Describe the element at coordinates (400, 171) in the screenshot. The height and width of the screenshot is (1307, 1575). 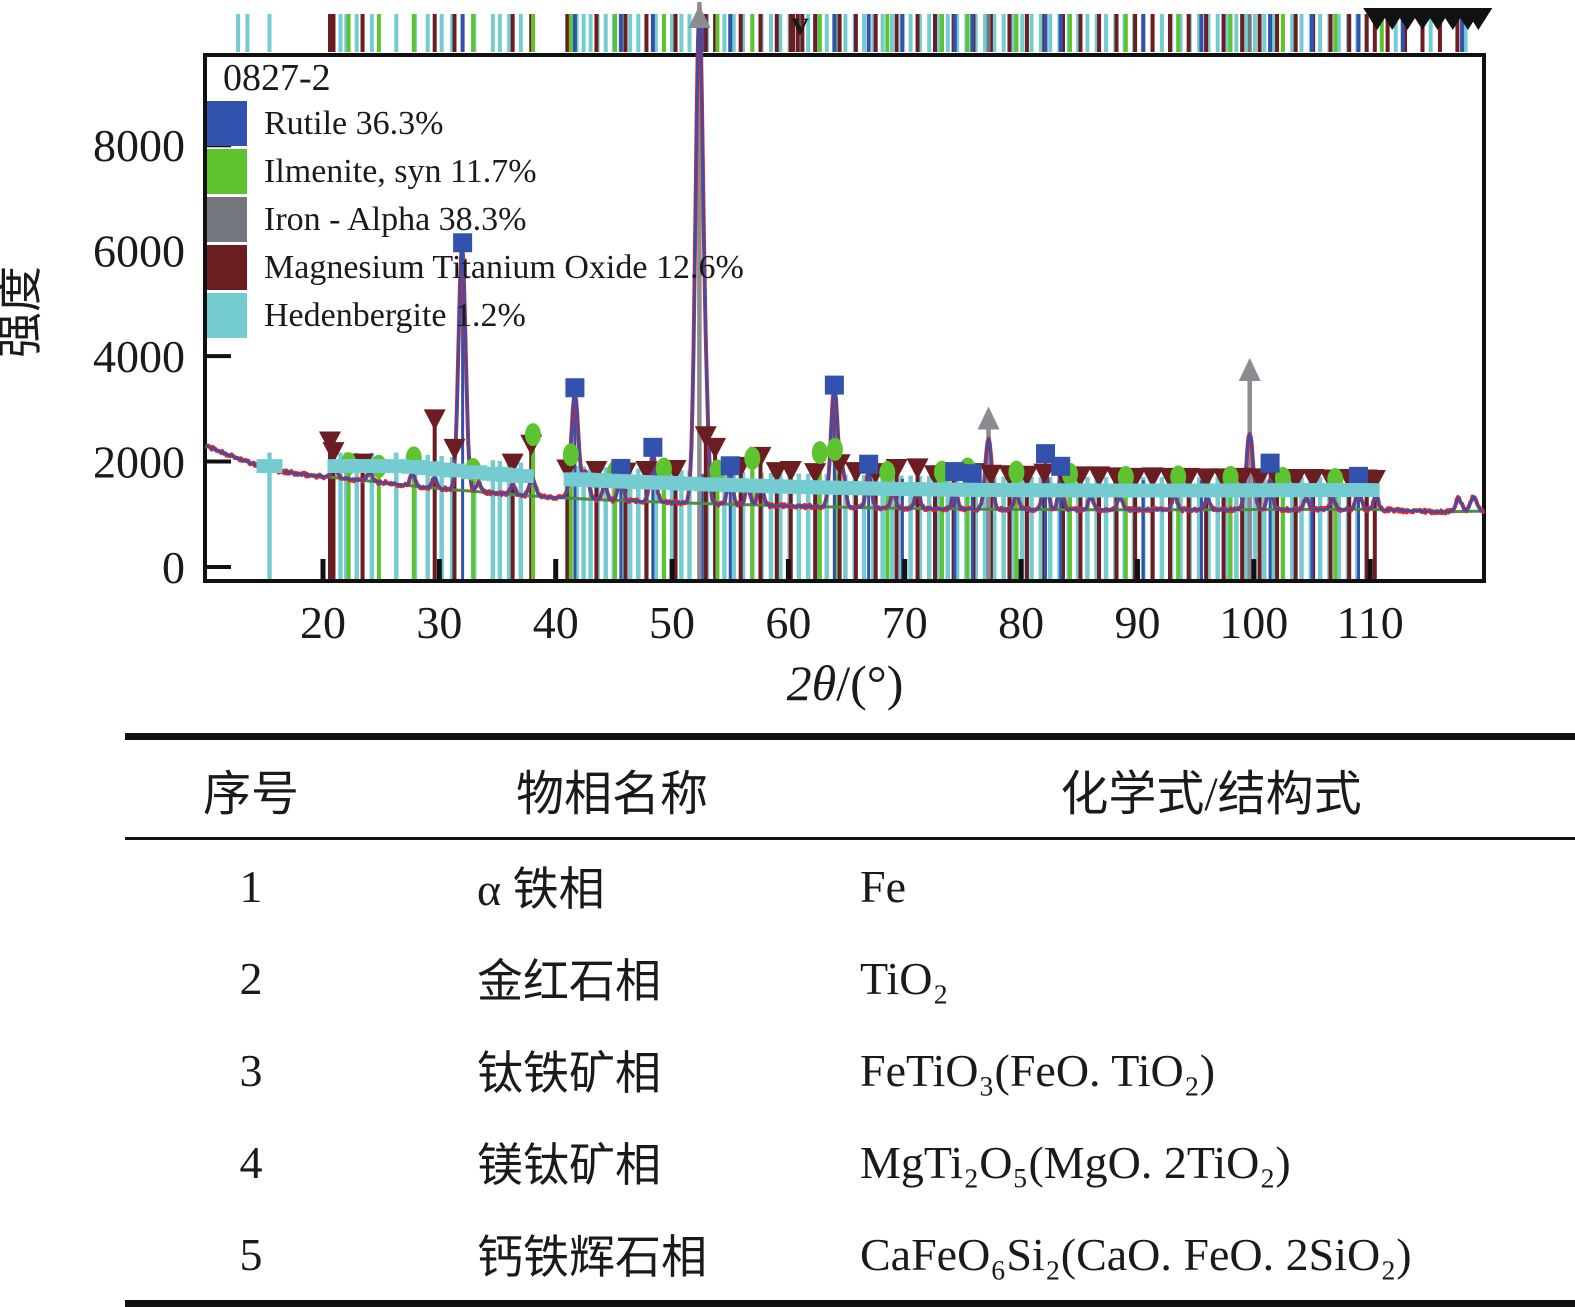
I see `legend-label: Ilmenite, syn 11.7%` at that location.